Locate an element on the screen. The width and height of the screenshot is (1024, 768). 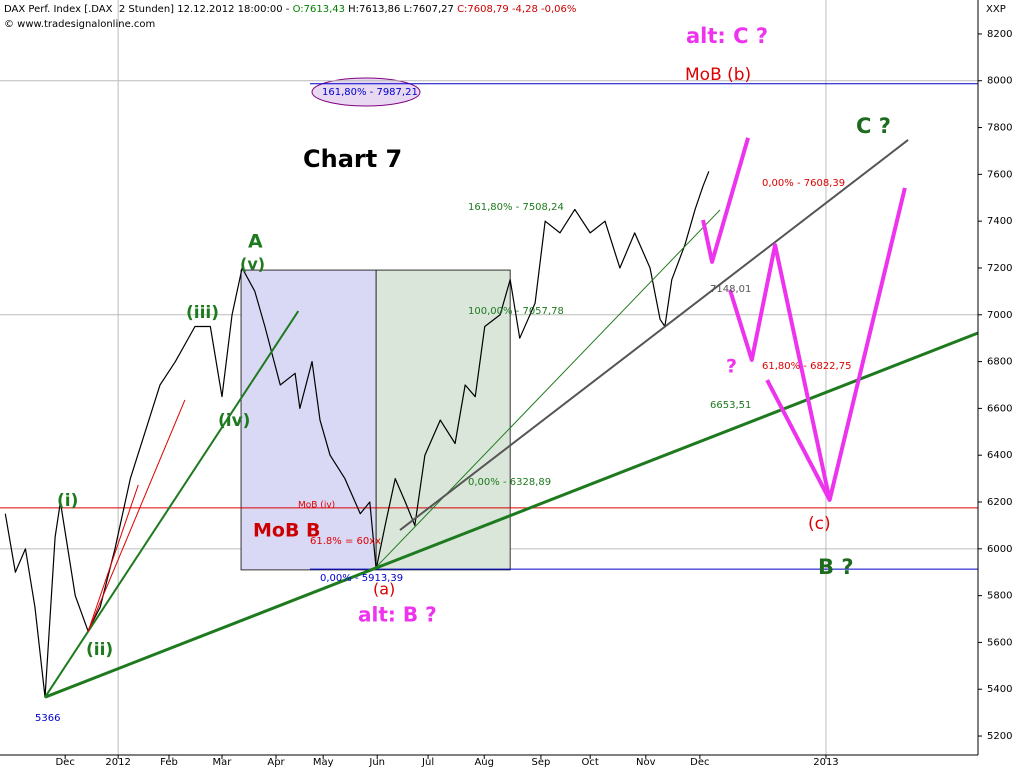
x-tick-label: Feb is located at coordinates (169, 762).